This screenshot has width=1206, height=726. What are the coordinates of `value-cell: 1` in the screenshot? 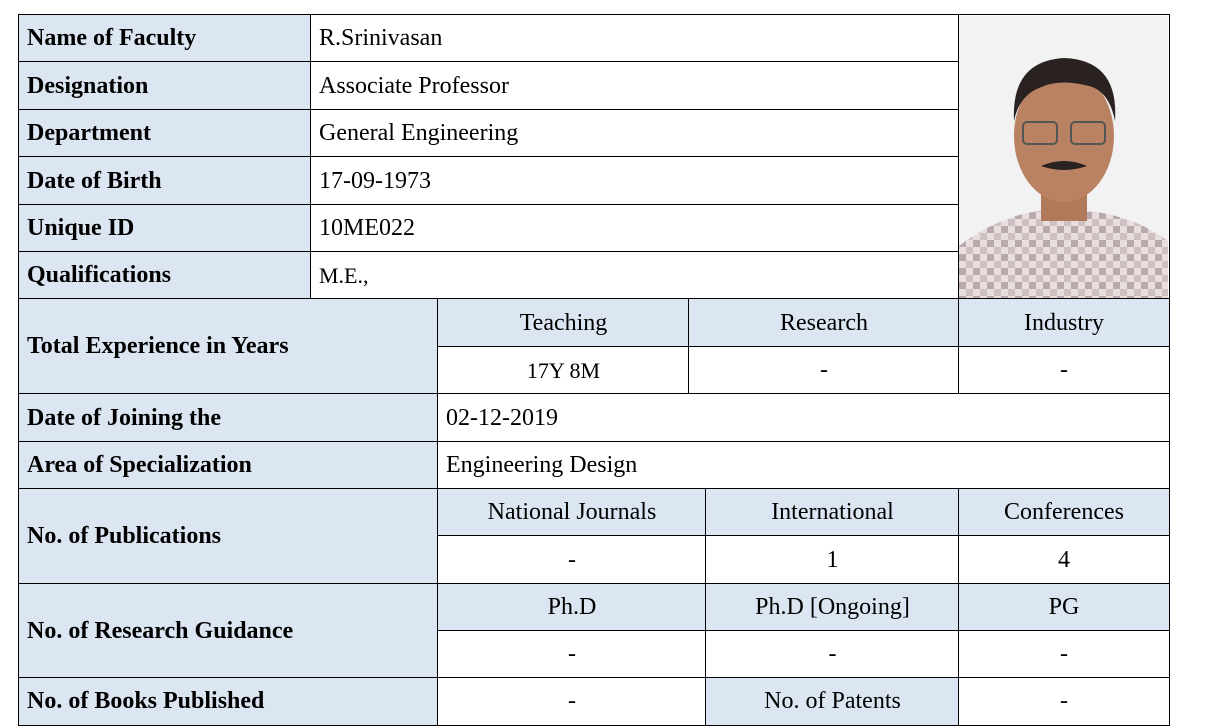 It's located at (832, 560).